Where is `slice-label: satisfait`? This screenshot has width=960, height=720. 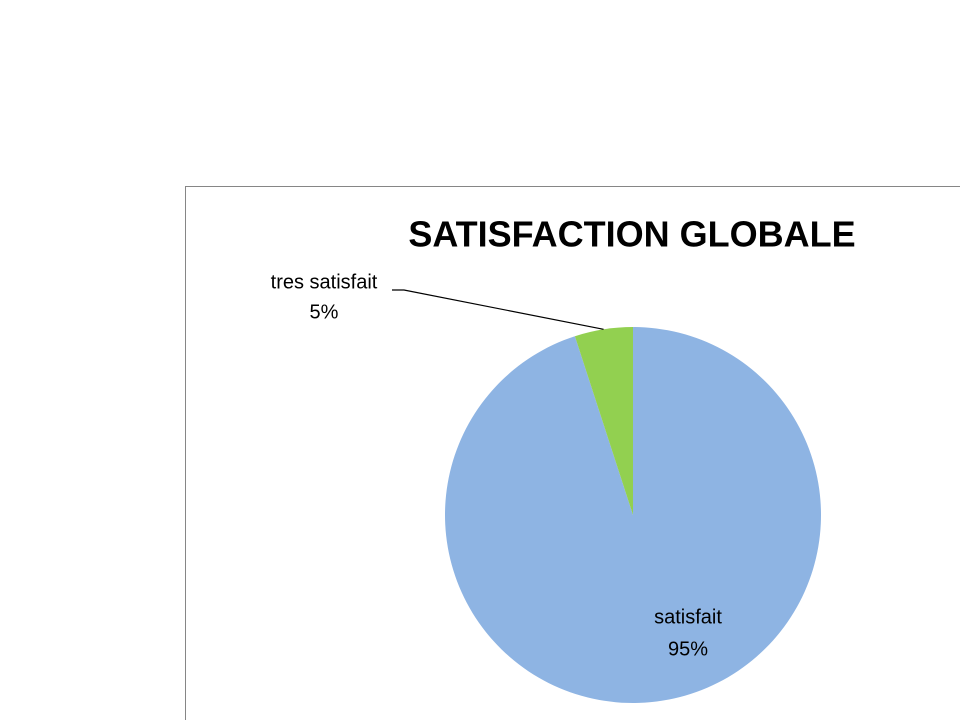
slice-label: satisfait is located at coordinates (688, 617).